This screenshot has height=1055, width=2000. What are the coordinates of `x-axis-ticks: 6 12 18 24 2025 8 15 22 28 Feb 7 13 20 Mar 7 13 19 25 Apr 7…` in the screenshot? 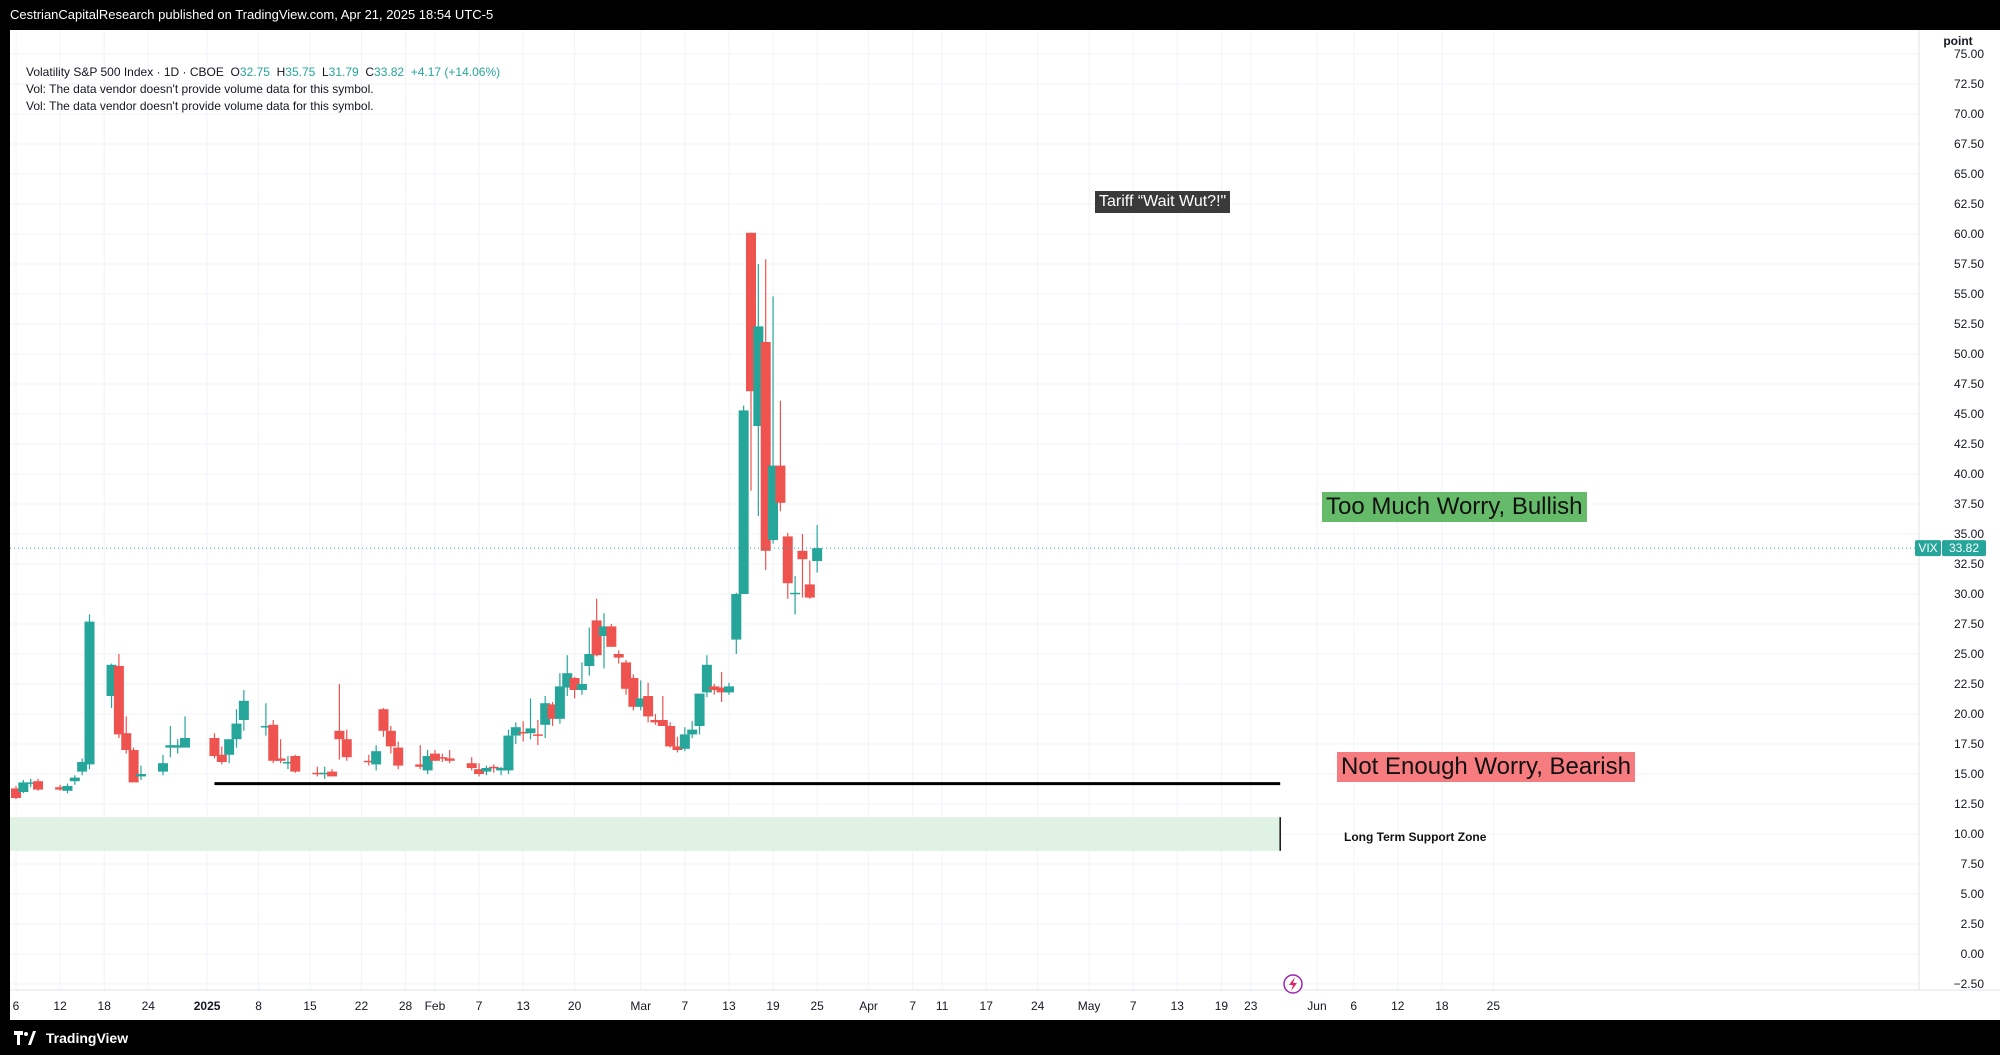 It's located at (757, 1006).